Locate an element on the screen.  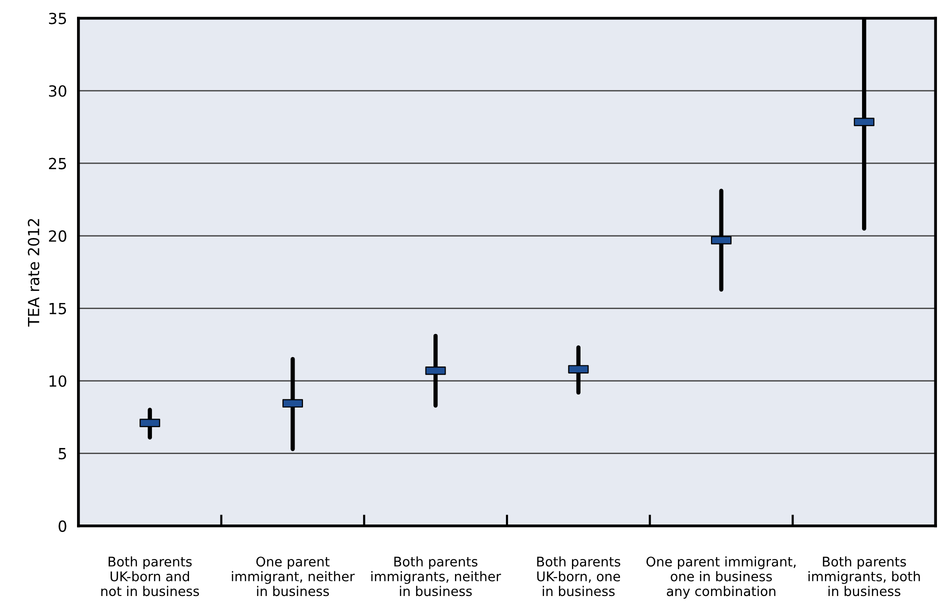
x-tick-label: One parent immigrant, neither in business is located at coordinates (293, 576).